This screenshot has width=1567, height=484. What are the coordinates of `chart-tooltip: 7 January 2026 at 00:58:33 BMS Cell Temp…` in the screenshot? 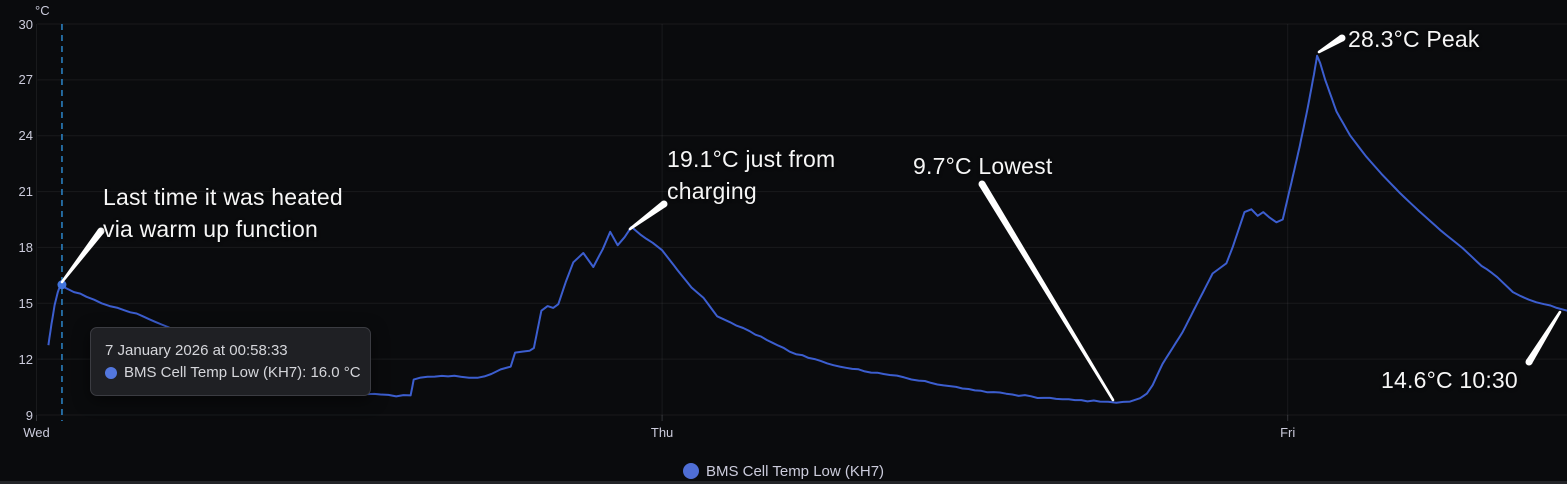 It's located at (230, 361).